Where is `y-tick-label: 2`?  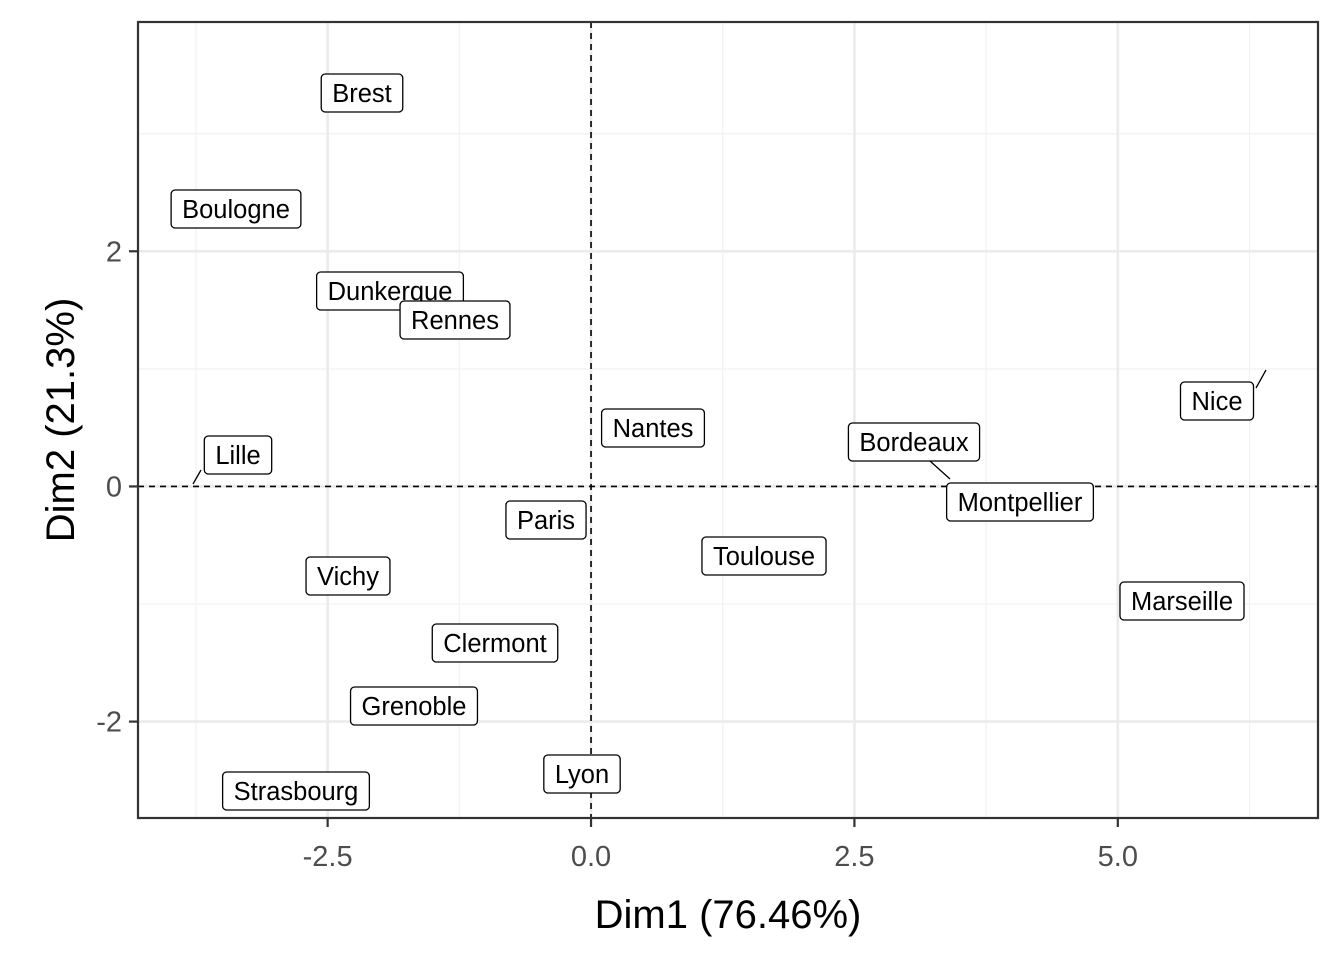 y-tick-label: 2 is located at coordinates (114, 252).